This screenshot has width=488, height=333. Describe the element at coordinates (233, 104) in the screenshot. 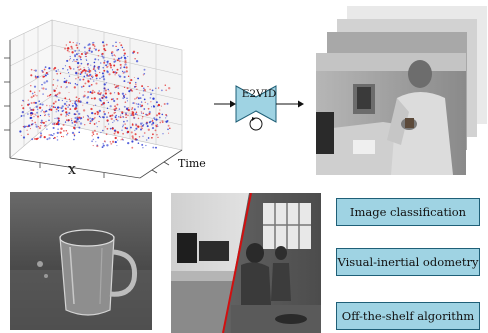

I see `input-arrow-head` at that location.